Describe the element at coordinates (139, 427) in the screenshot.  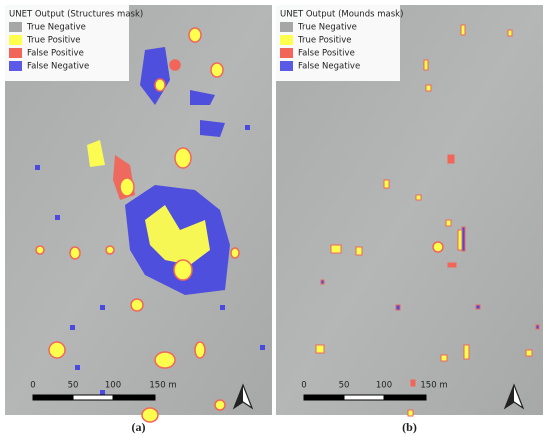
I see `caption: (a)` at that location.